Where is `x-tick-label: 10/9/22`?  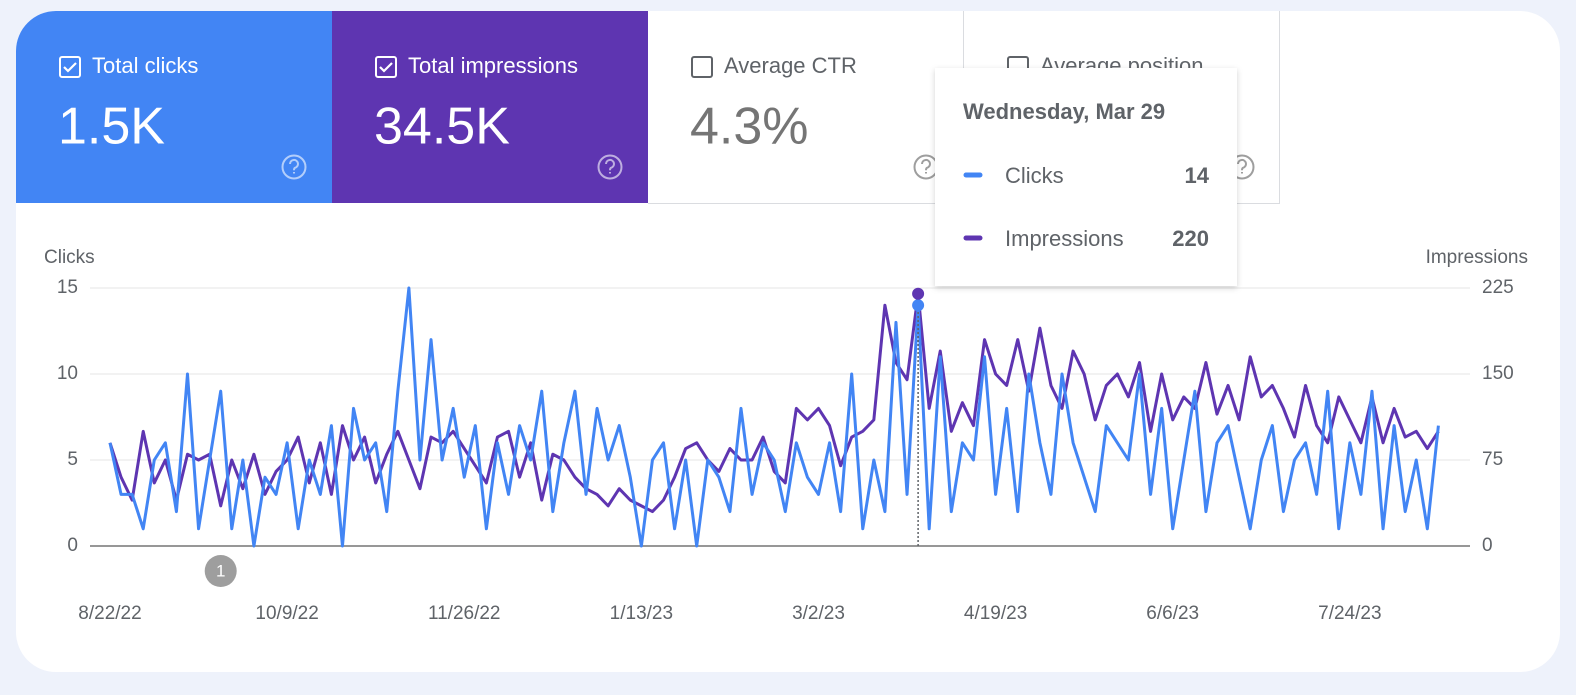 x-tick-label: 10/9/22 is located at coordinates (286, 613).